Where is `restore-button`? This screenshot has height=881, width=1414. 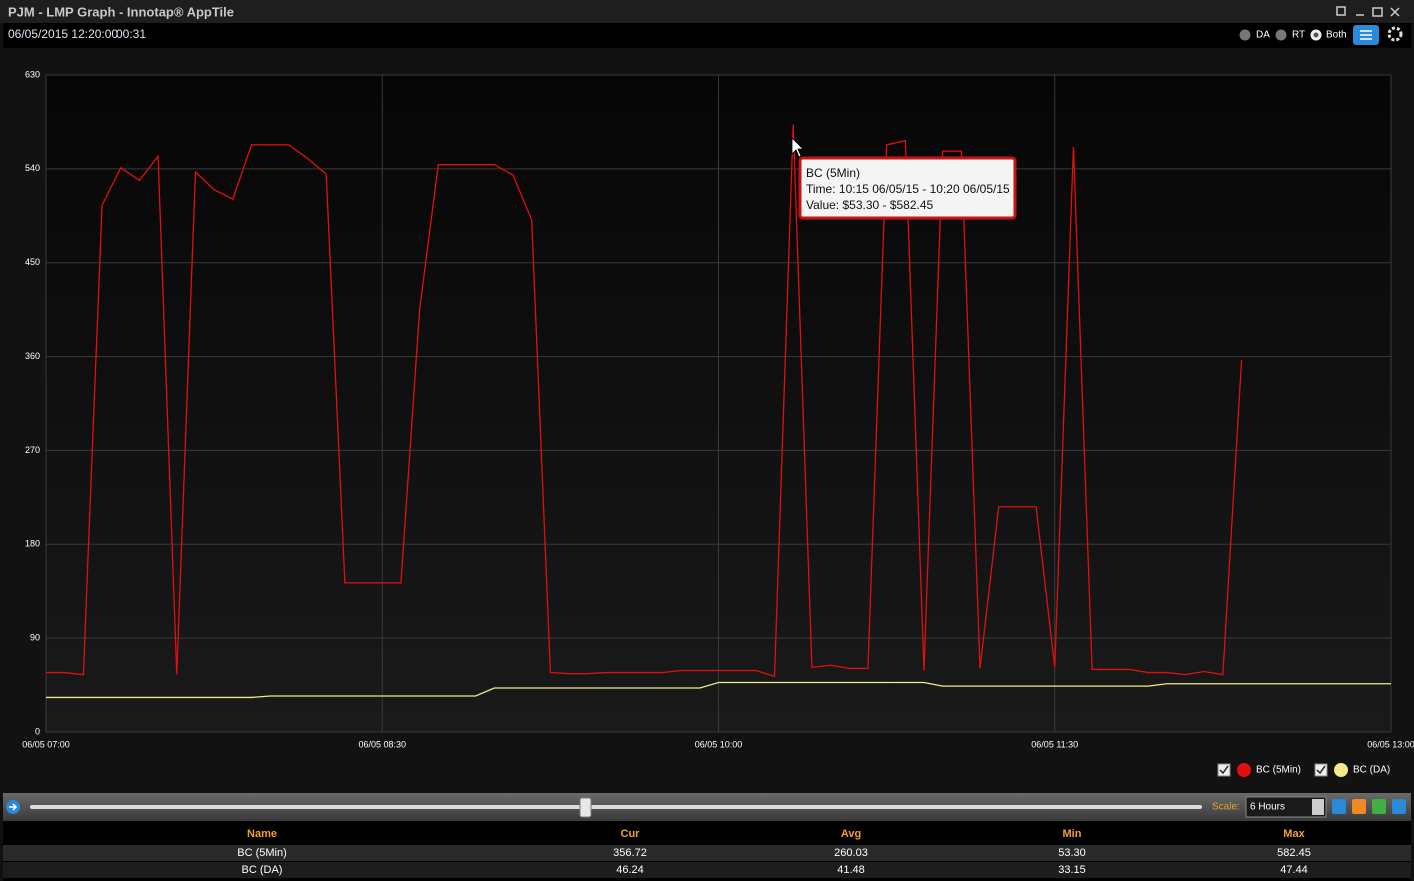
restore-button is located at coordinates (1341, 11).